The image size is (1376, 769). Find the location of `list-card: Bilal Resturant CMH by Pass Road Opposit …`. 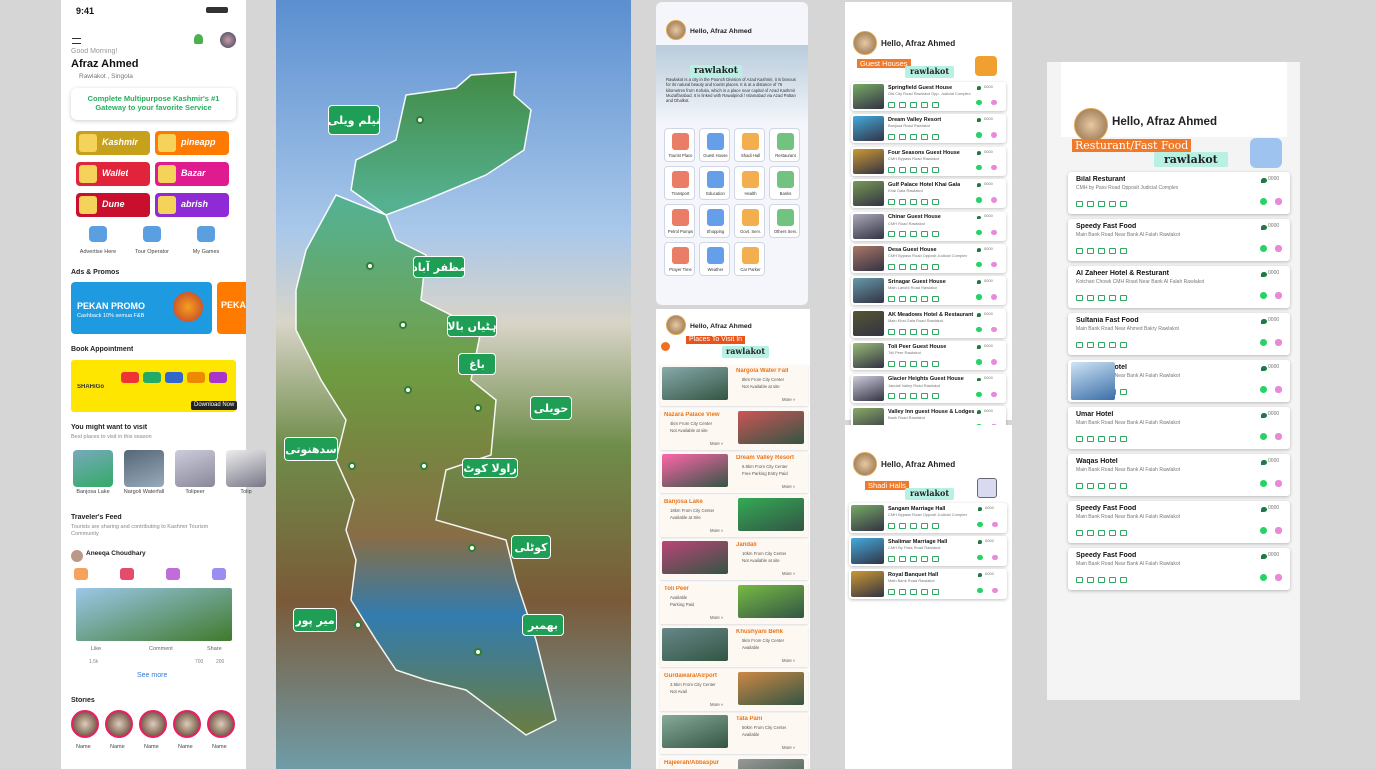

list-card: Bilal Resturant CMH by Pass Road Opposit … is located at coordinates (1179, 193).